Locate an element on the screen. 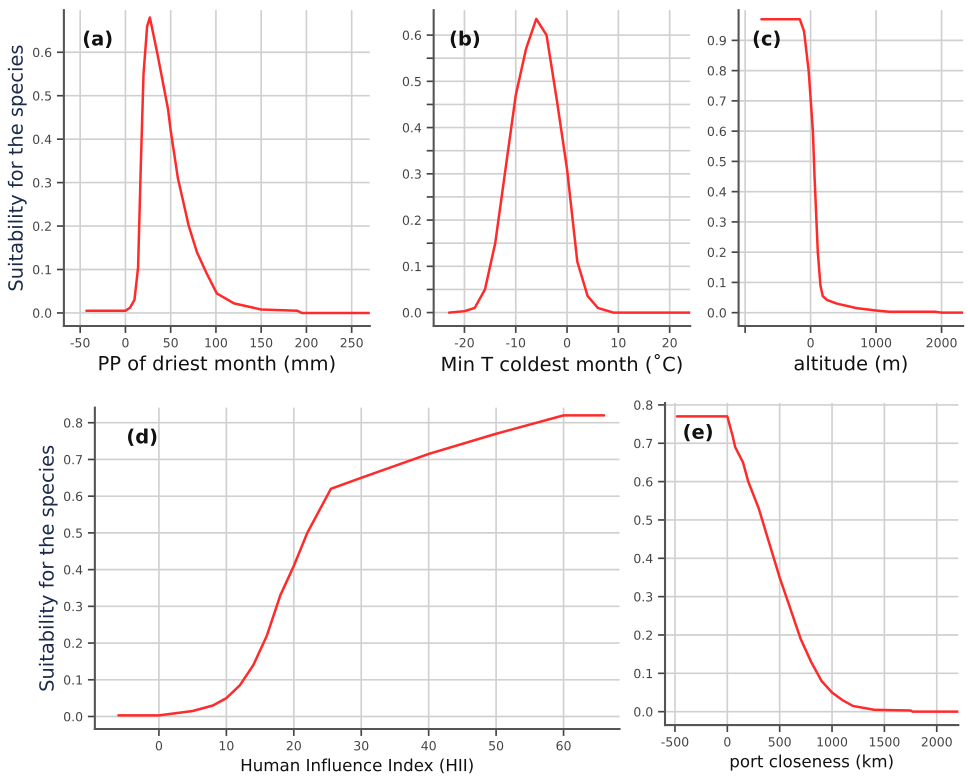 The width and height of the screenshot is (968, 778). x-tick-label: 60 is located at coordinates (563, 745).